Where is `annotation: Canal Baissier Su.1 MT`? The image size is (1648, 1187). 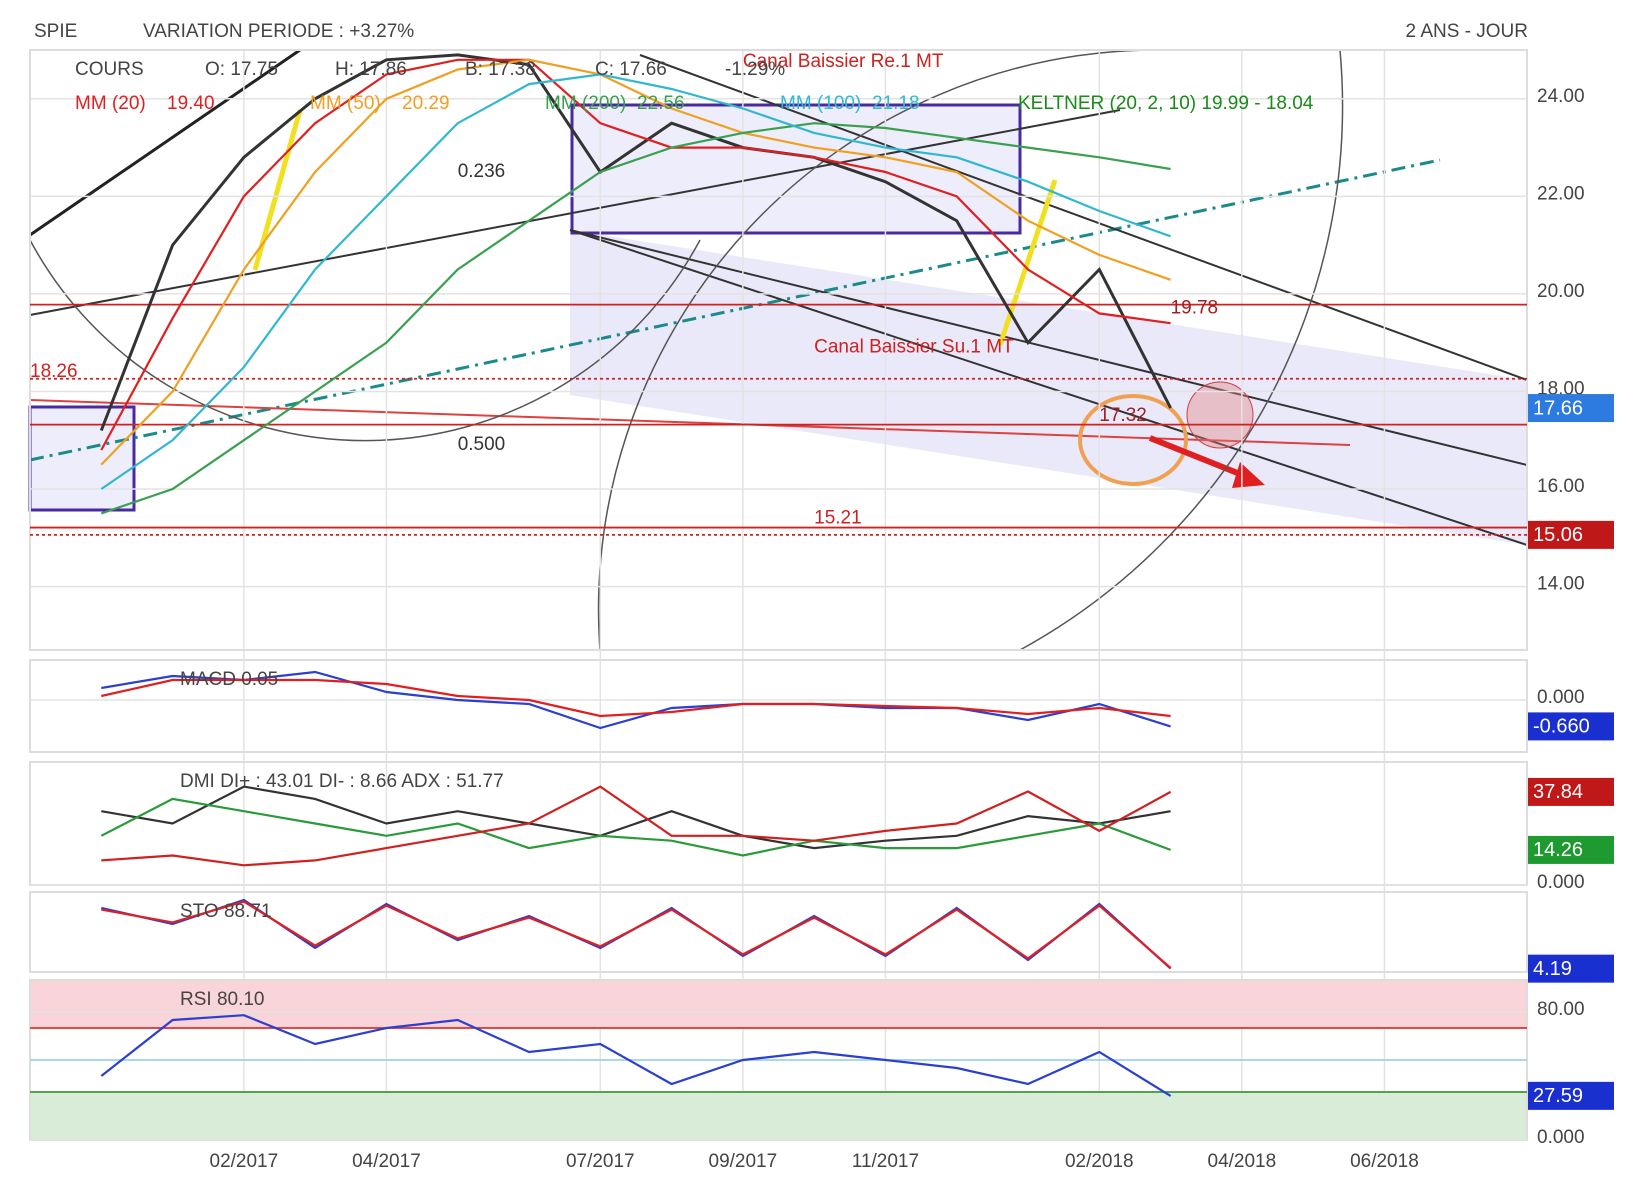
annotation: Canal Baissier Su.1 MT is located at coordinates (914, 347).